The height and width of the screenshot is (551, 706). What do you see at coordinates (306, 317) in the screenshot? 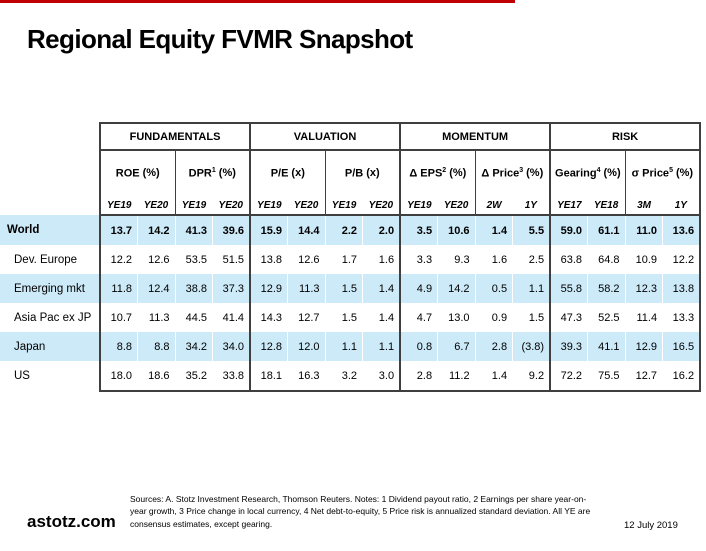
I see `value-cell: 12.7` at bounding box center [306, 317].